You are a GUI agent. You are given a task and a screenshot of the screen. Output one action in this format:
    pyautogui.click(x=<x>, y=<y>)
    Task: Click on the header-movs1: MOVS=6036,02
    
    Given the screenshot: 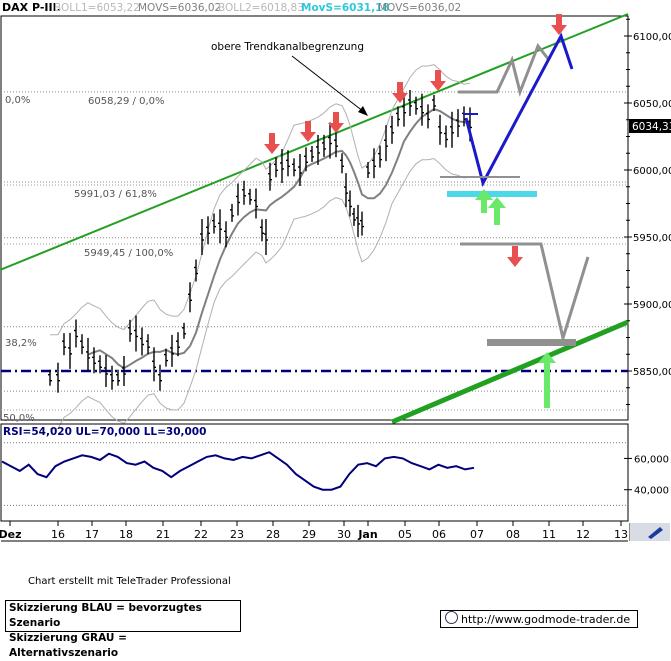 What is the action you would take?
    pyautogui.click(x=179, y=8)
    